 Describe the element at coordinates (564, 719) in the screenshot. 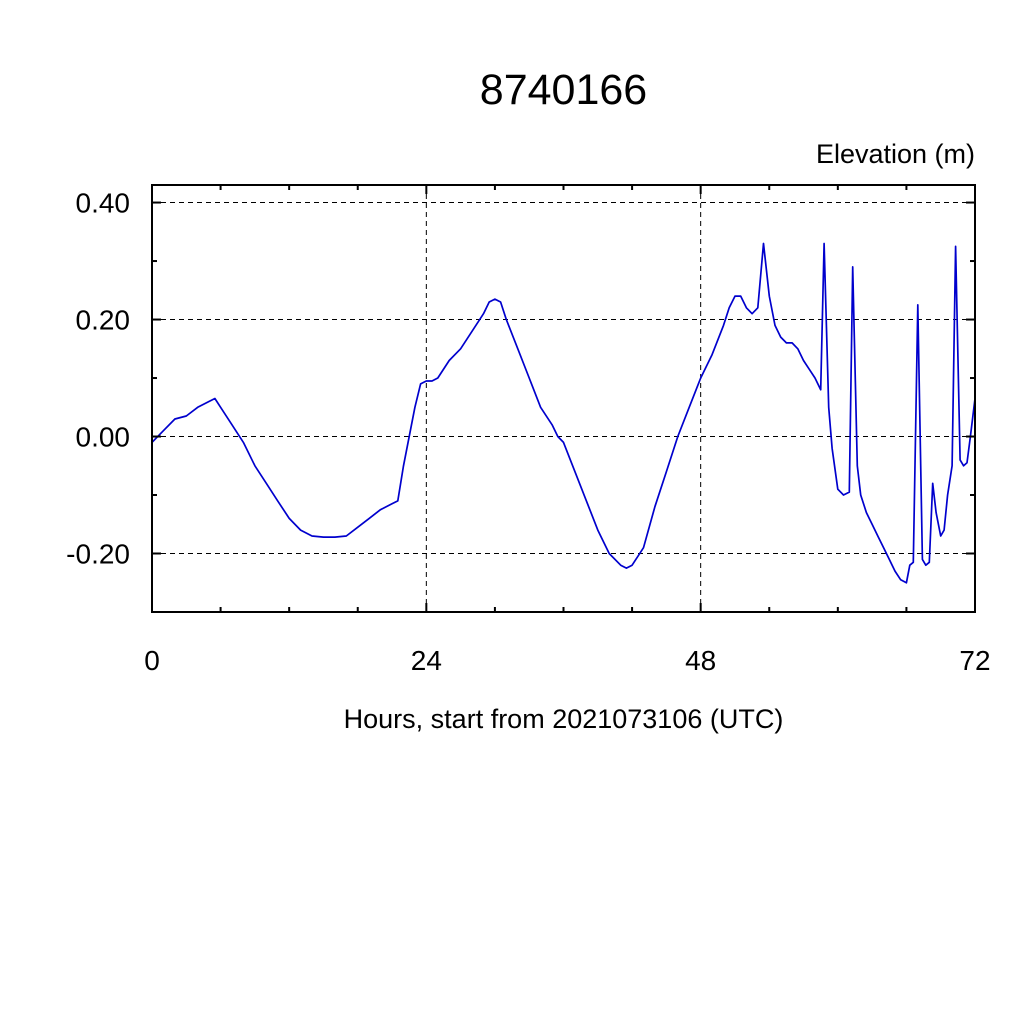

I see `x-axis-label: Hours, start from 2021073106 (UTC)` at that location.